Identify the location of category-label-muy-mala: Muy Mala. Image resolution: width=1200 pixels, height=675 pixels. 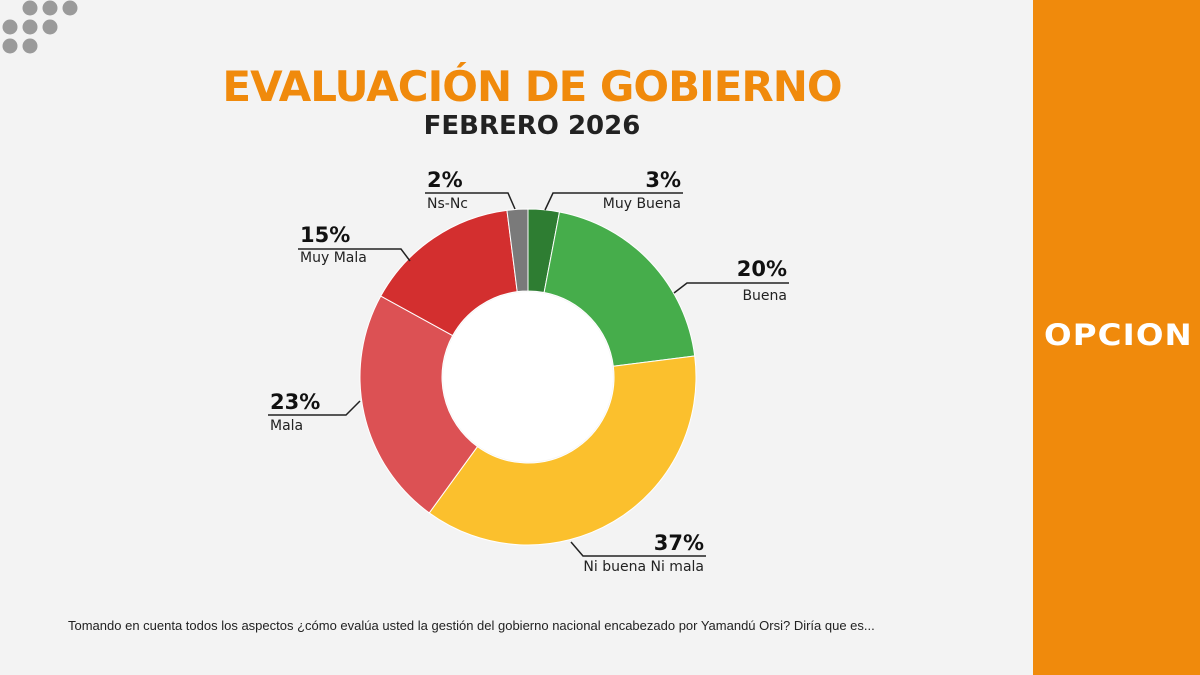
(333, 258).